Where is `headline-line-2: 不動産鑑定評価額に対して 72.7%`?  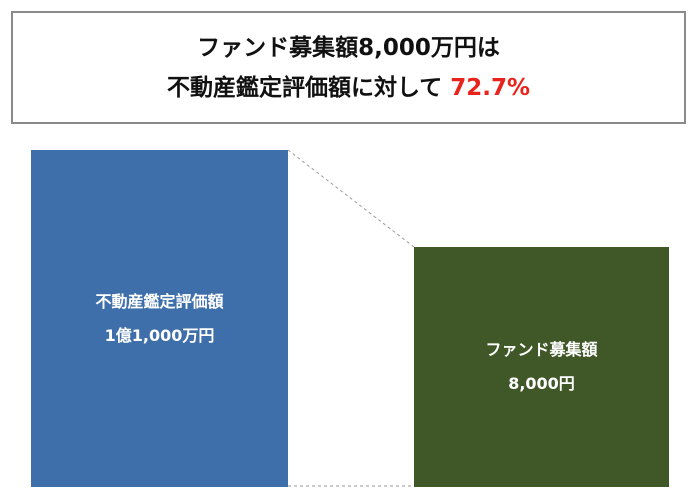
headline-line-2: 不動産鑑定評価額に対して 72.7% is located at coordinates (348, 88).